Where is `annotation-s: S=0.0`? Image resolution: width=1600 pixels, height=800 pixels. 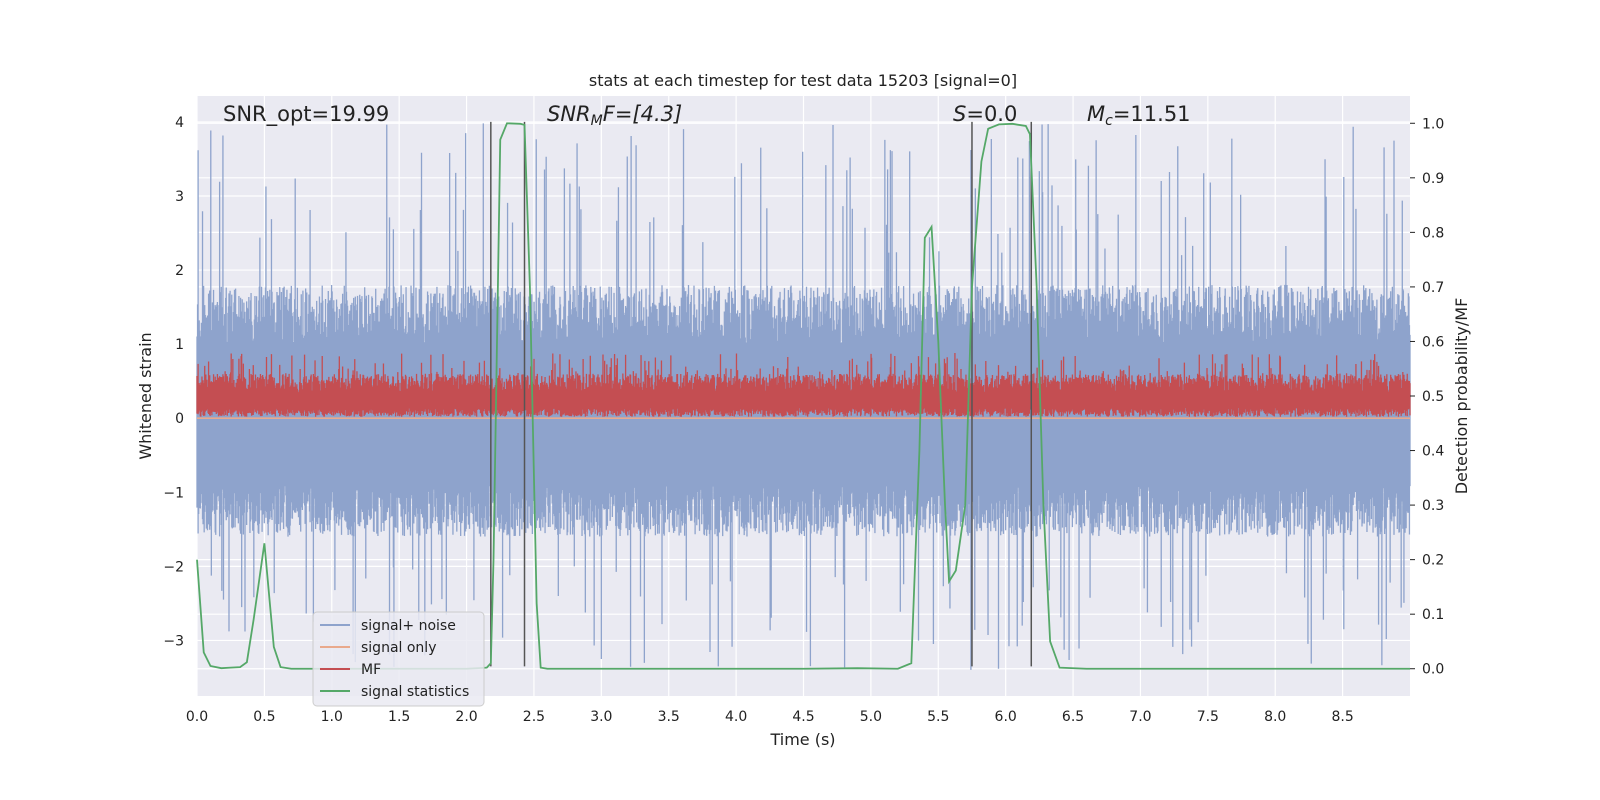
annotation-s: S=0.0 is located at coordinates (985, 114).